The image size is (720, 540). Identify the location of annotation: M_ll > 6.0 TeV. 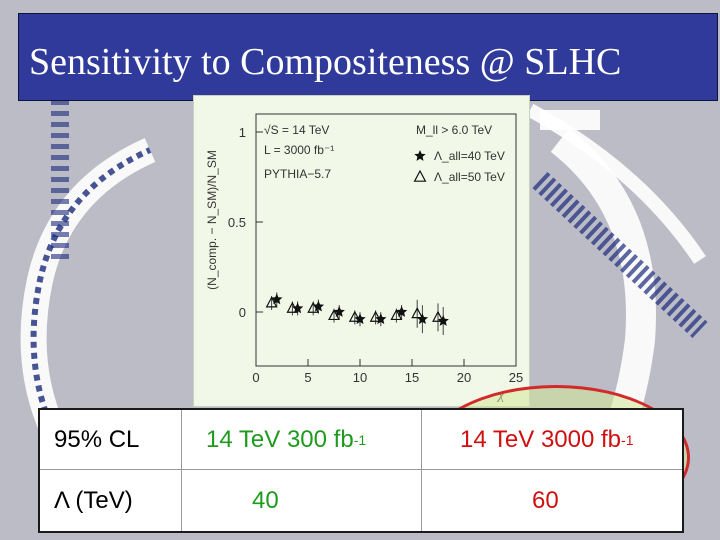
(454, 130).